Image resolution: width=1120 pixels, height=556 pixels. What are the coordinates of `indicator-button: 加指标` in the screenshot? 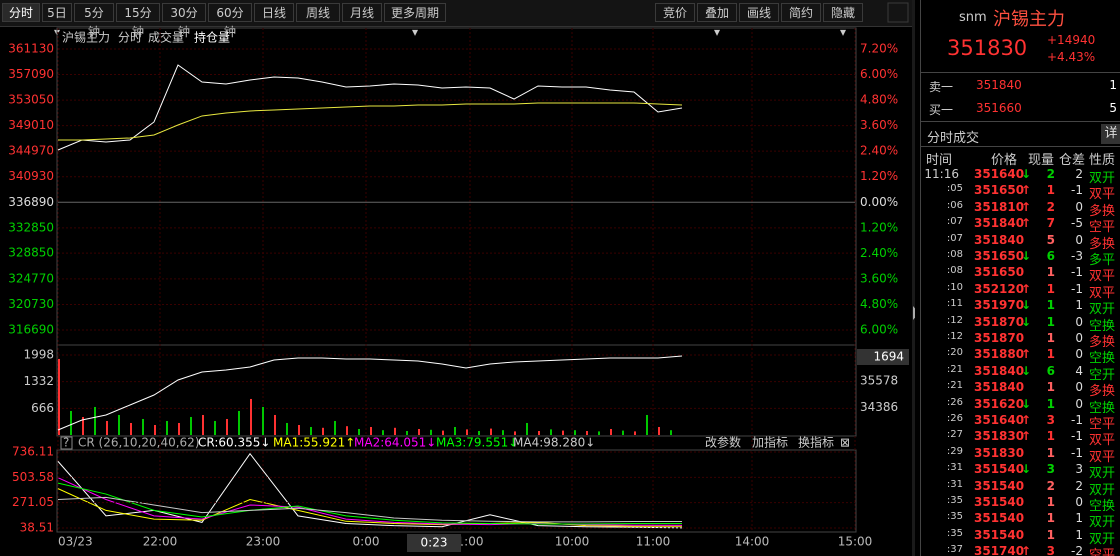 It's located at (770, 442).